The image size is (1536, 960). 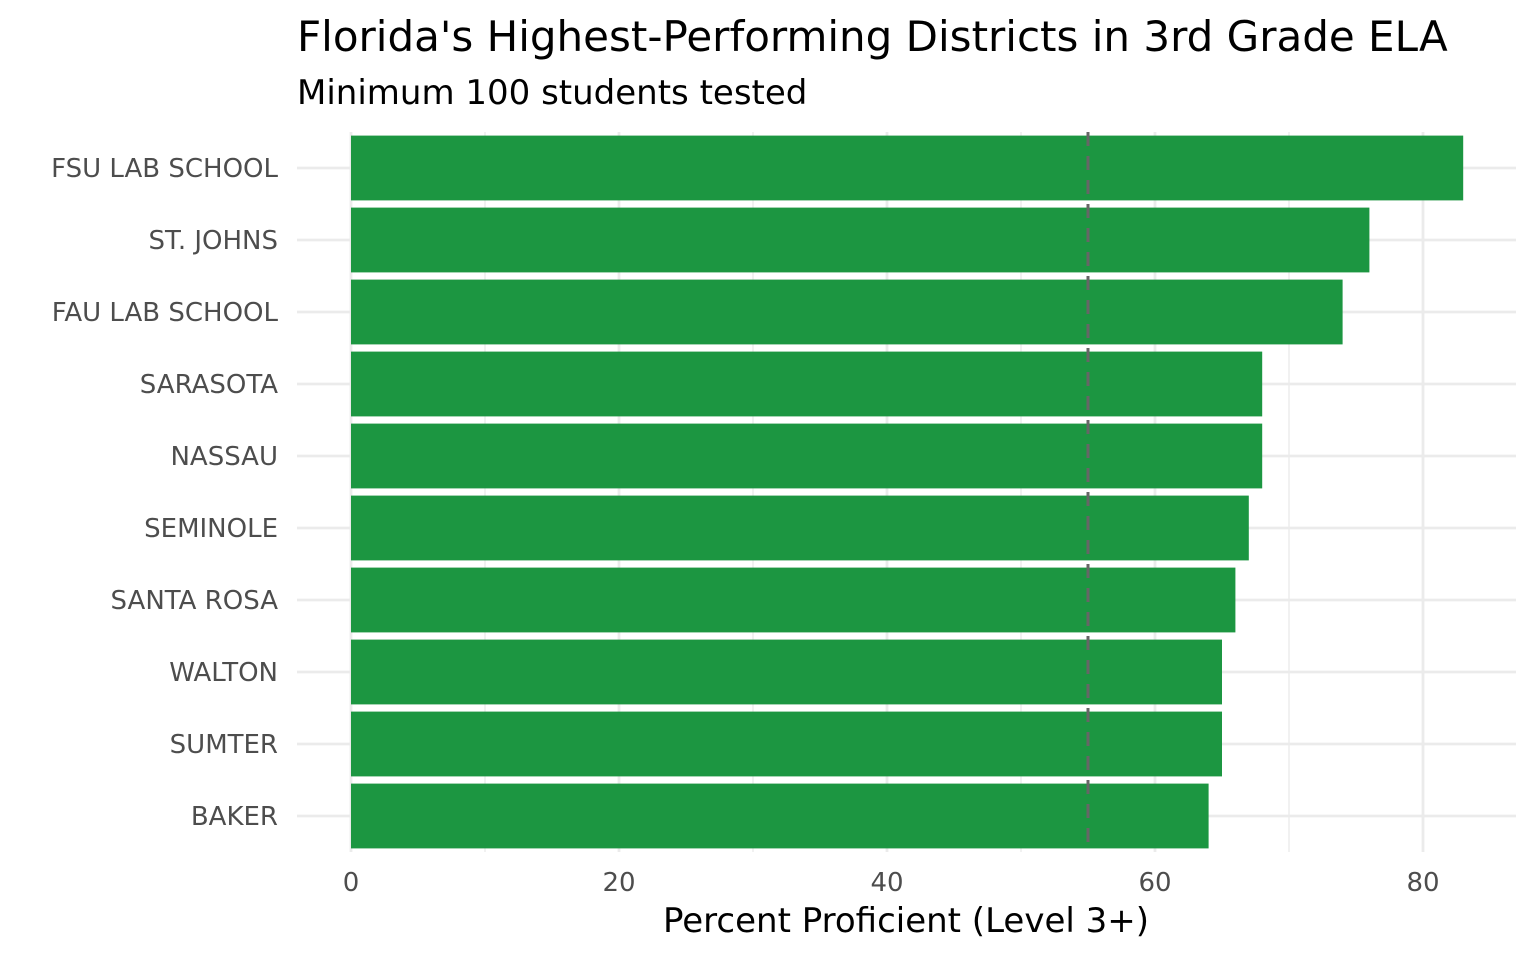 I want to click on x-axis-label: Percent Proficient (Level 3+), so click(x=906, y=921).